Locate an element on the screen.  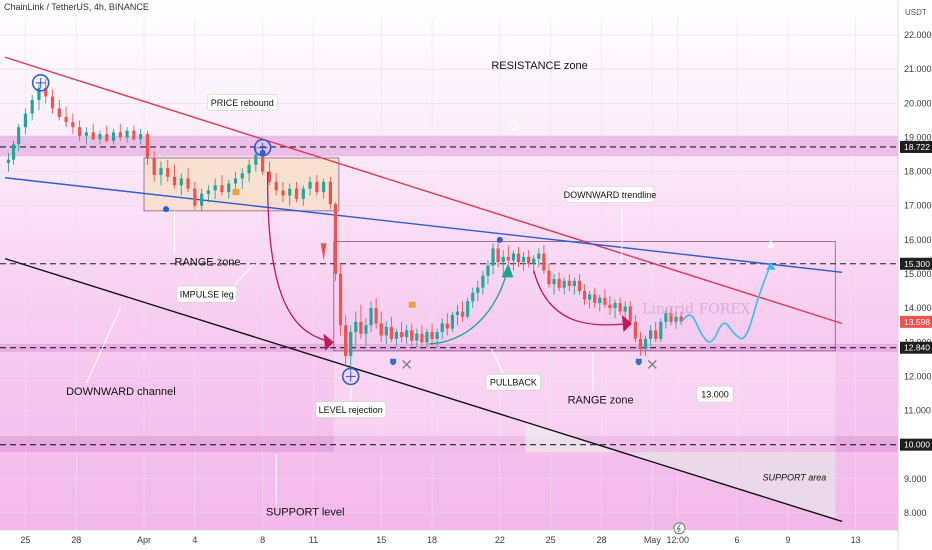
price-axis-tick-label: 9.000 is located at coordinates (915, 479).